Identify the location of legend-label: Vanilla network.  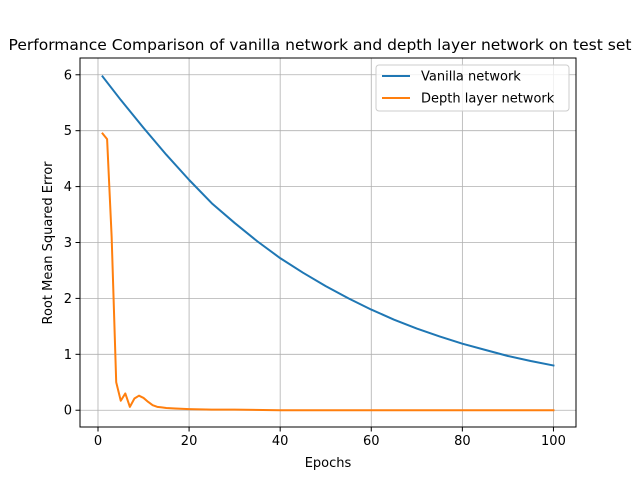
(471, 77).